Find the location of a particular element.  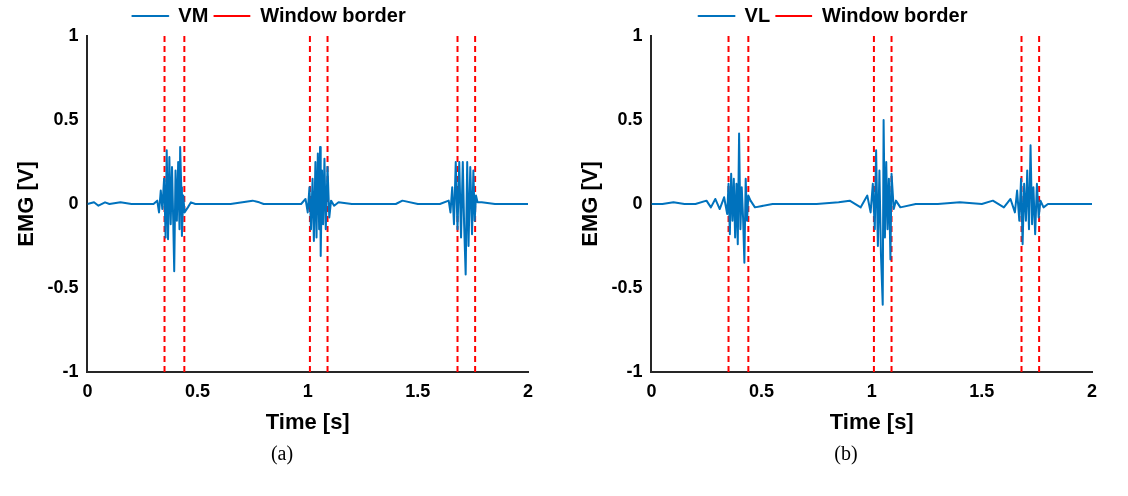

legend-label: VL is located at coordinates (757, 14).